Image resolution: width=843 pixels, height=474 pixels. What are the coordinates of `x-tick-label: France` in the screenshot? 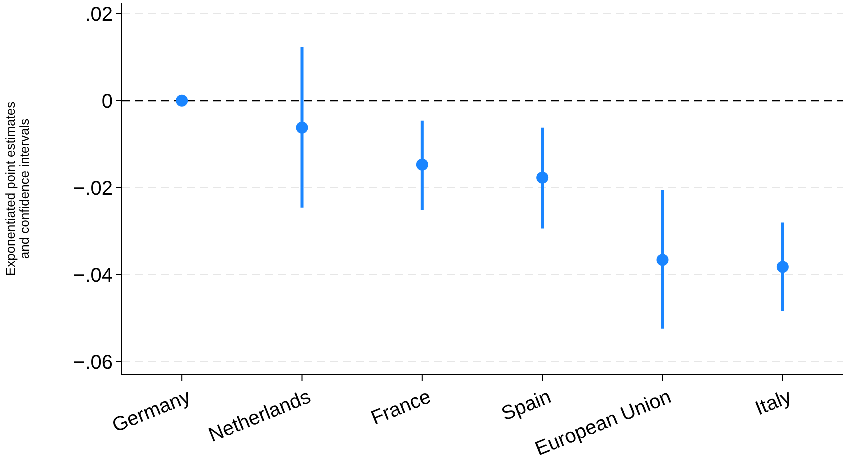 It's located at (401, 408).